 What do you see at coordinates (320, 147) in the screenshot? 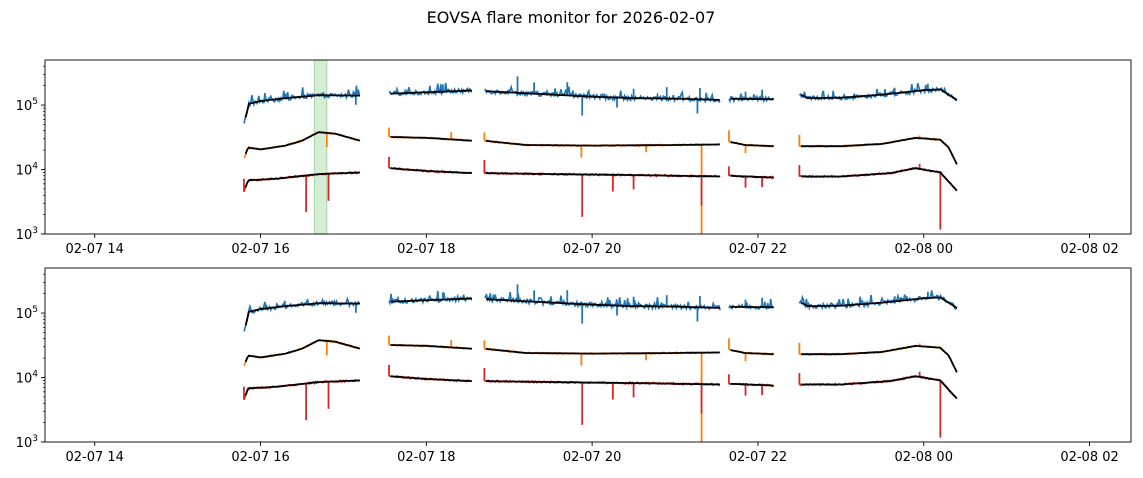
I see `flare-highlight` at bounding box center [320, 147].